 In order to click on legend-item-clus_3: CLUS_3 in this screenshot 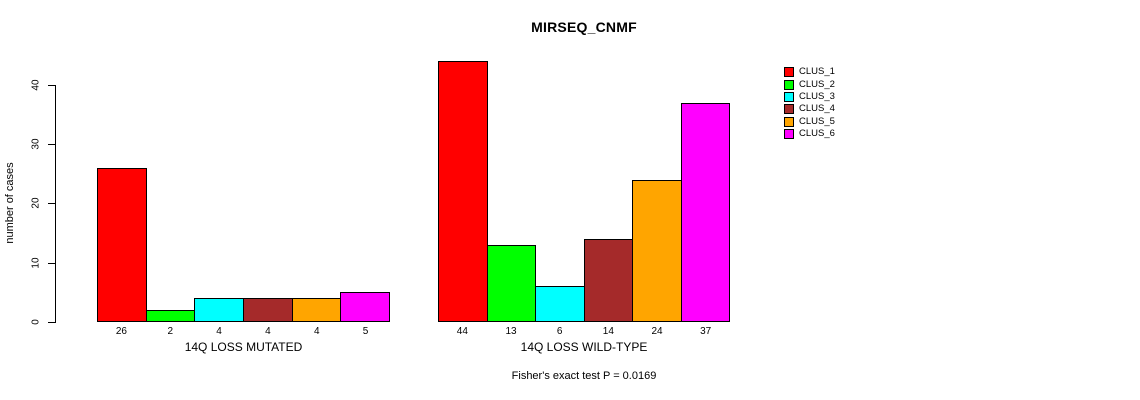, I will do `click(809, 97)`.